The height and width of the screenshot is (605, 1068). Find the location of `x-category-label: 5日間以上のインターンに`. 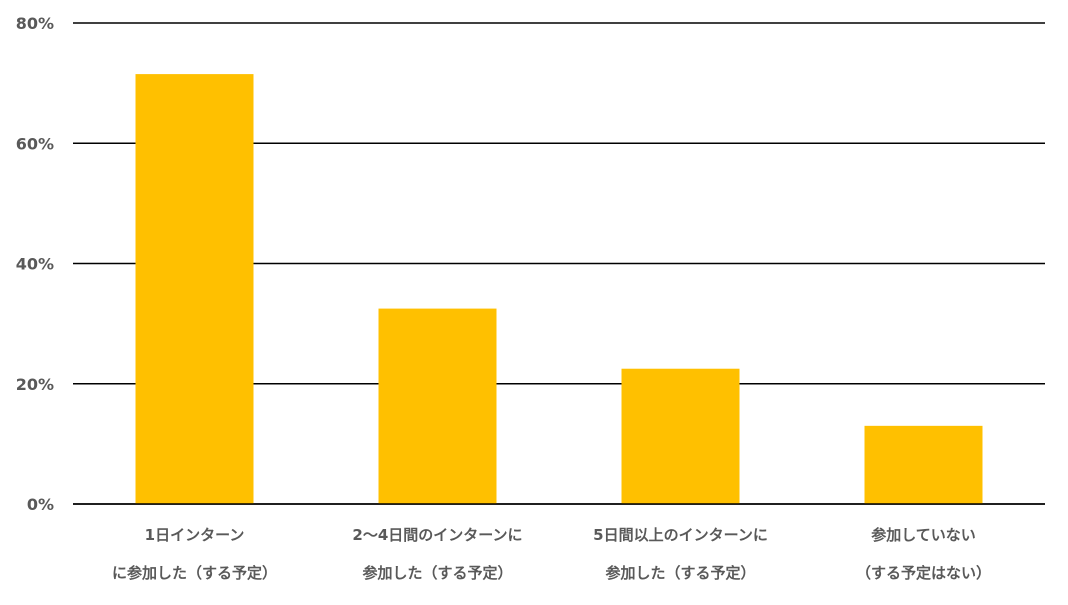

x-category-label: 5日間以上のインターンに is located at coordinates (680, 535).